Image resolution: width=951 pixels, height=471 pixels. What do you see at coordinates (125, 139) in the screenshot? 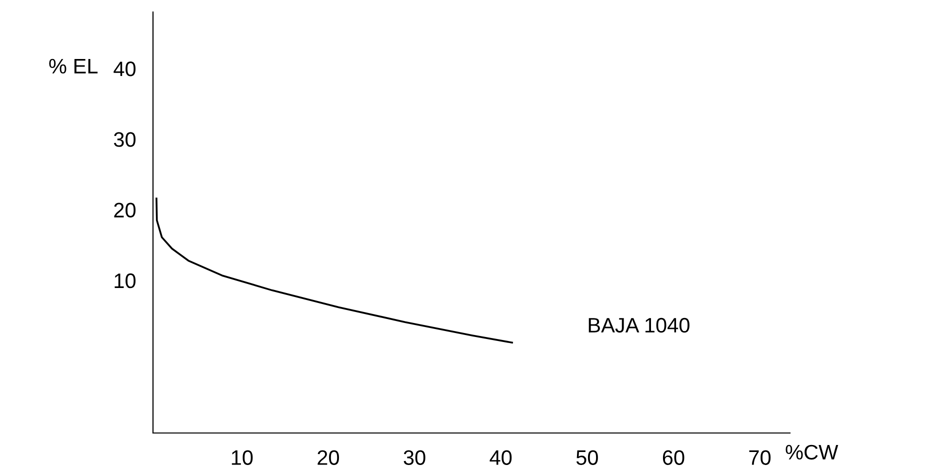
I see `y-tick-label: 30` at bounding box center [125, 139].